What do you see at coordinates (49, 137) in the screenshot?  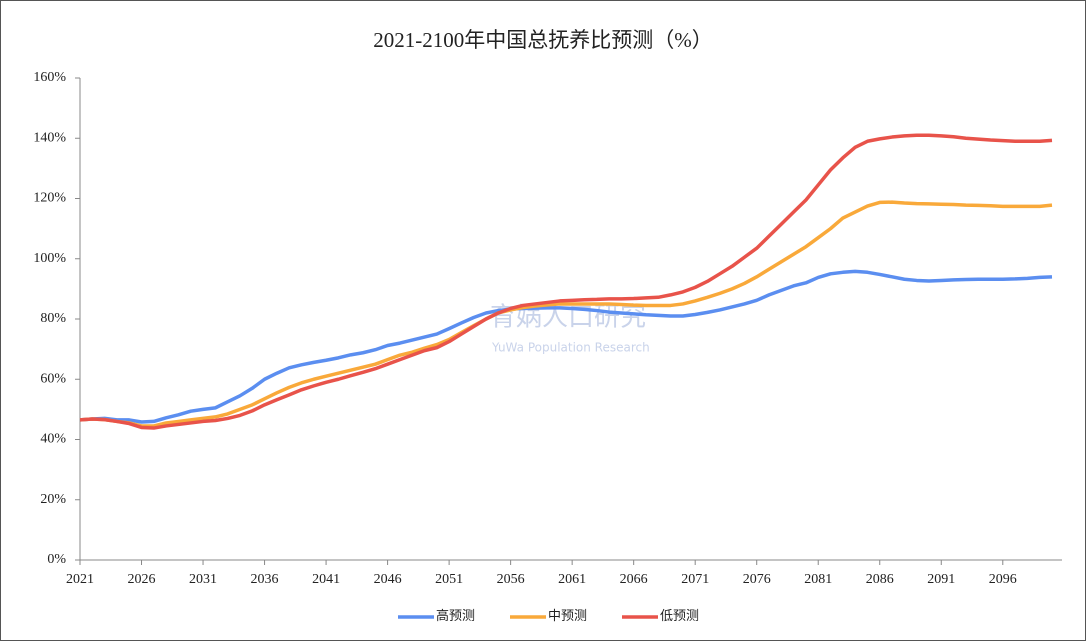 I see `y-tick-label: 140%` at bounding box center [49, 137].